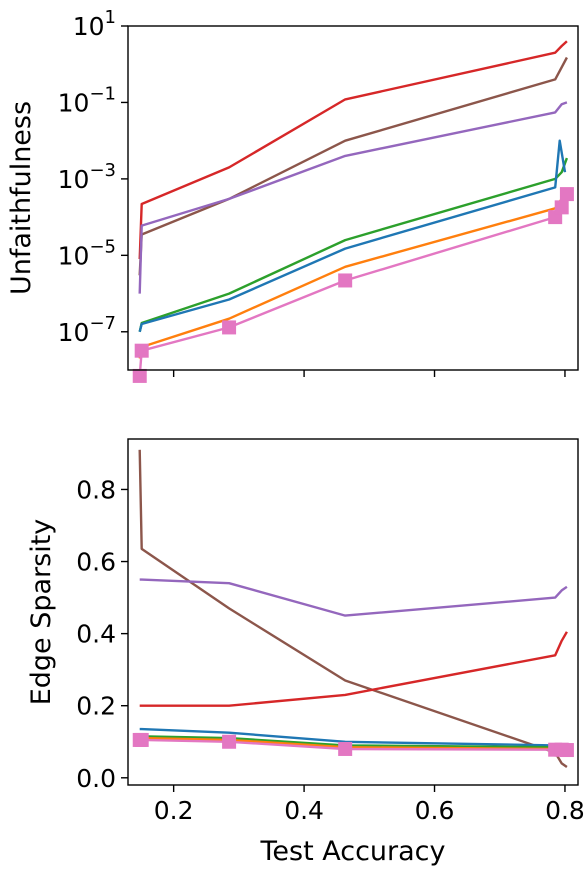 The height and width of the screenshot is (880, 584). I want to click on x-tick-label: 0.2, so click(174, 810).